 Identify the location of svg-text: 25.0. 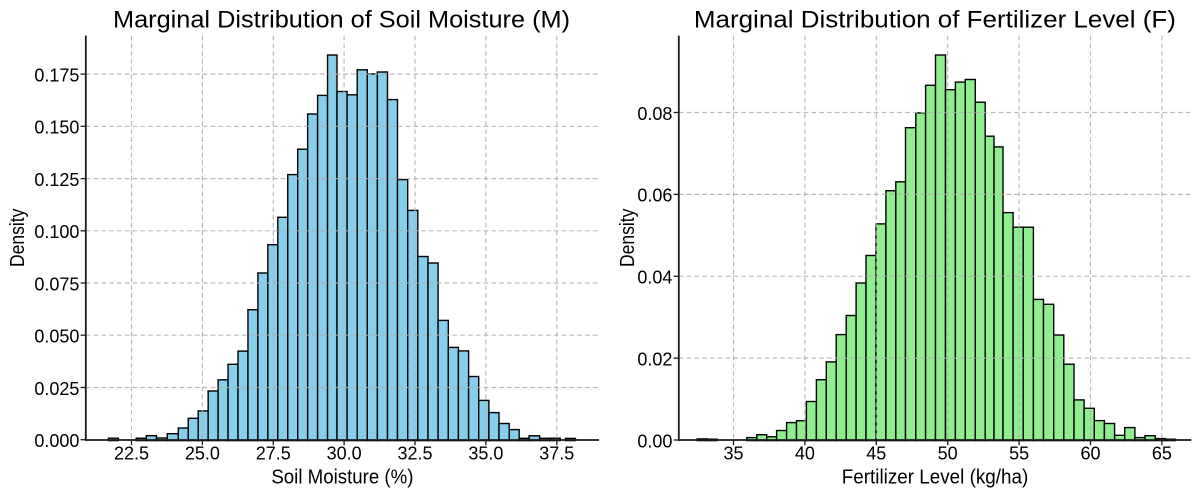
(202, 453).